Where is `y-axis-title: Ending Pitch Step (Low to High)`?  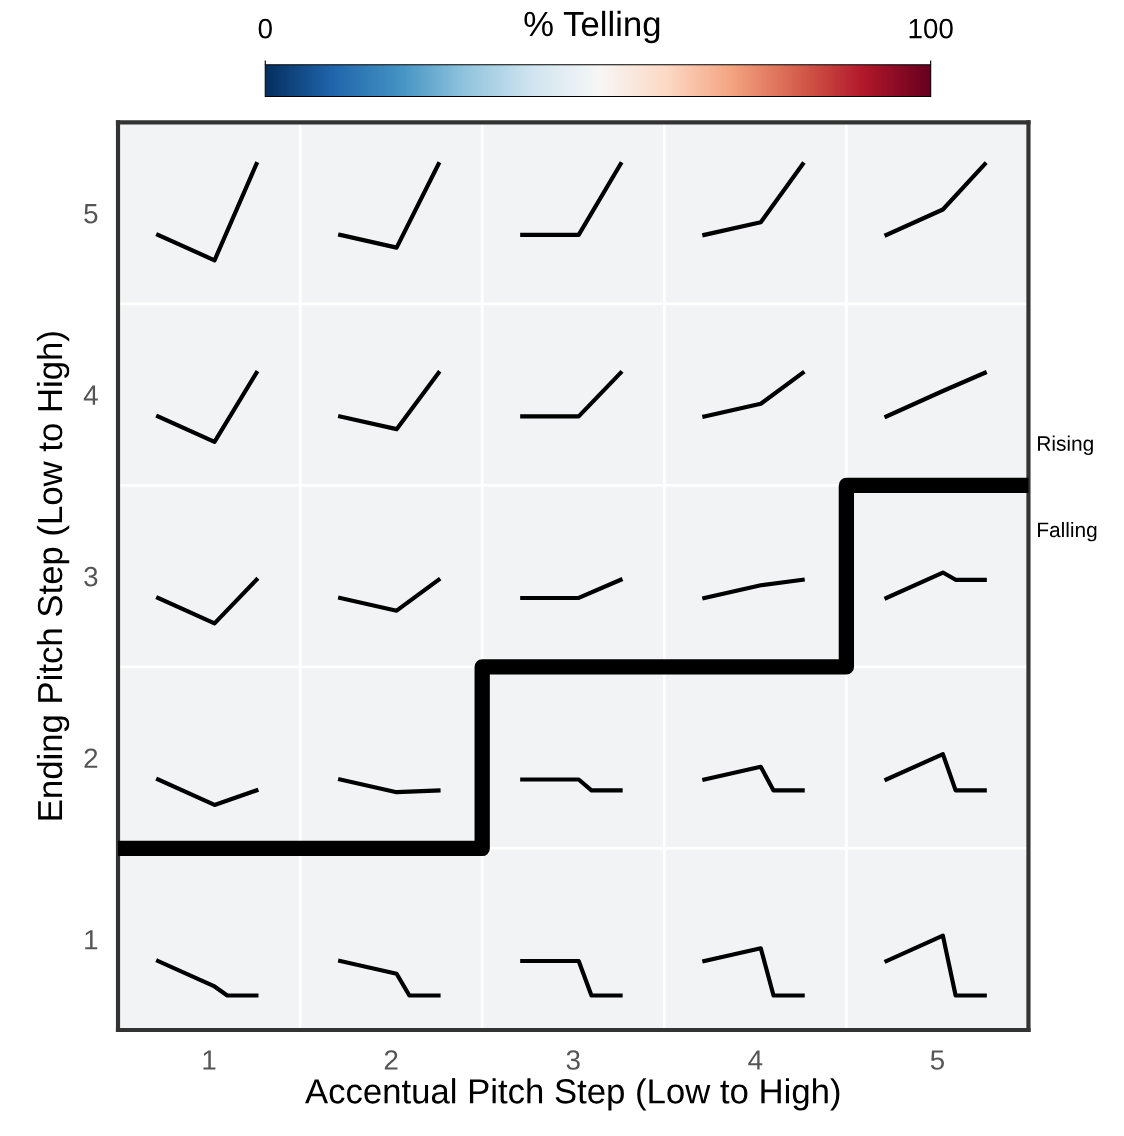 y-axis-title: Ending Pitch Step (Low to High) is located at coordinates (53, 576).